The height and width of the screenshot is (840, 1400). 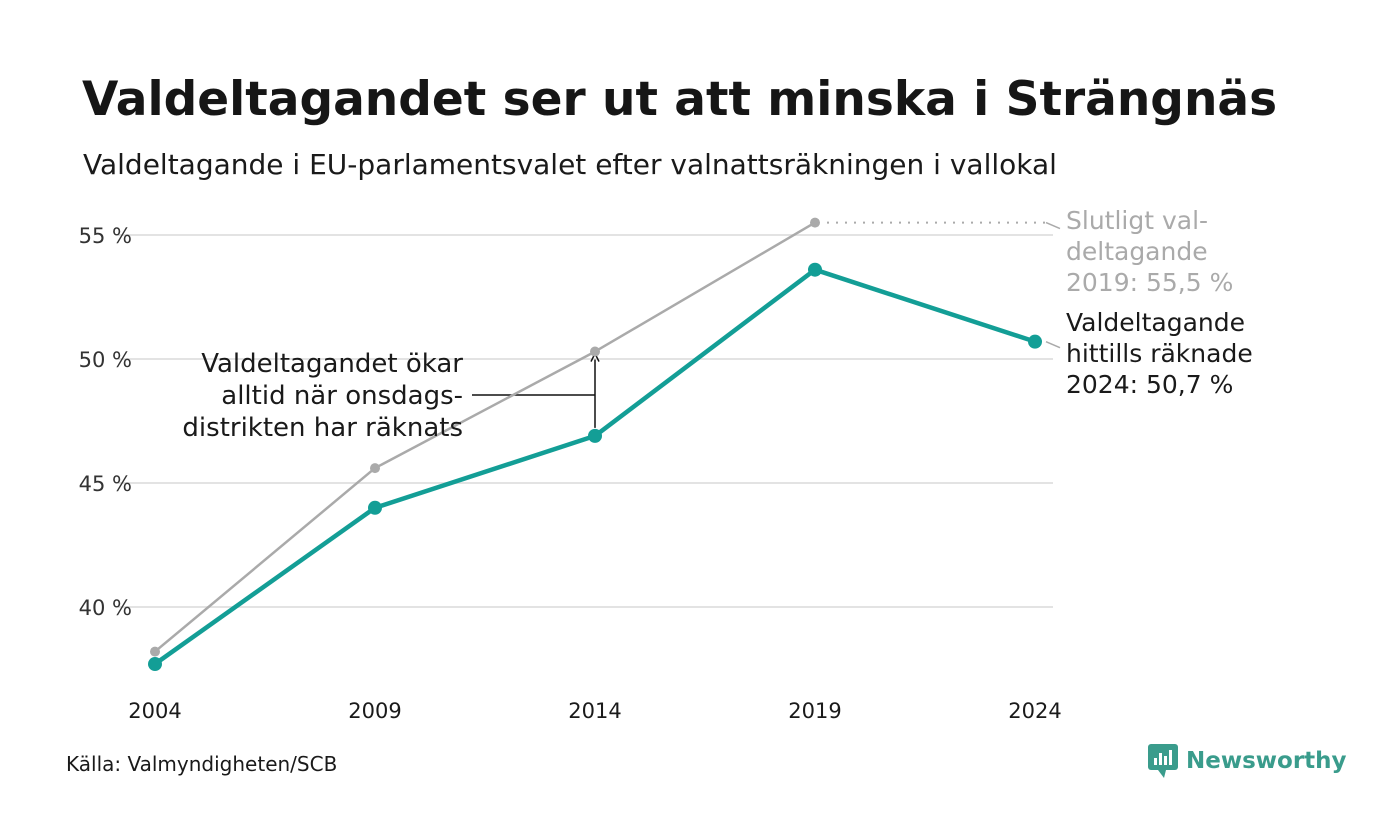 I want to click on y-tick-label: 55 %, so click(x=105, y=236).